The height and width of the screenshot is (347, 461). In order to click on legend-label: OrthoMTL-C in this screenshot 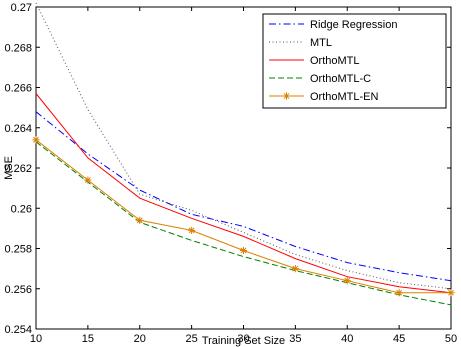, I will do `click(340, 79)`.